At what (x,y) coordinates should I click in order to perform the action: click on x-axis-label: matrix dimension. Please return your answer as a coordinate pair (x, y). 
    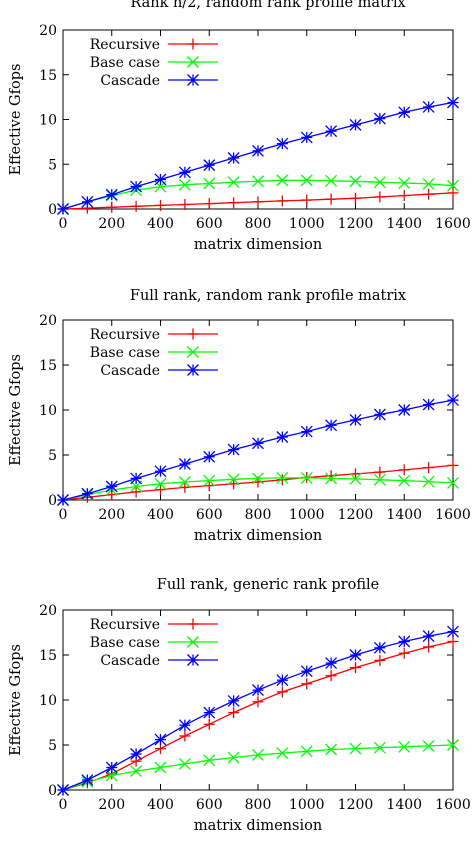
    Looking at the image, I should click on (258, 826).